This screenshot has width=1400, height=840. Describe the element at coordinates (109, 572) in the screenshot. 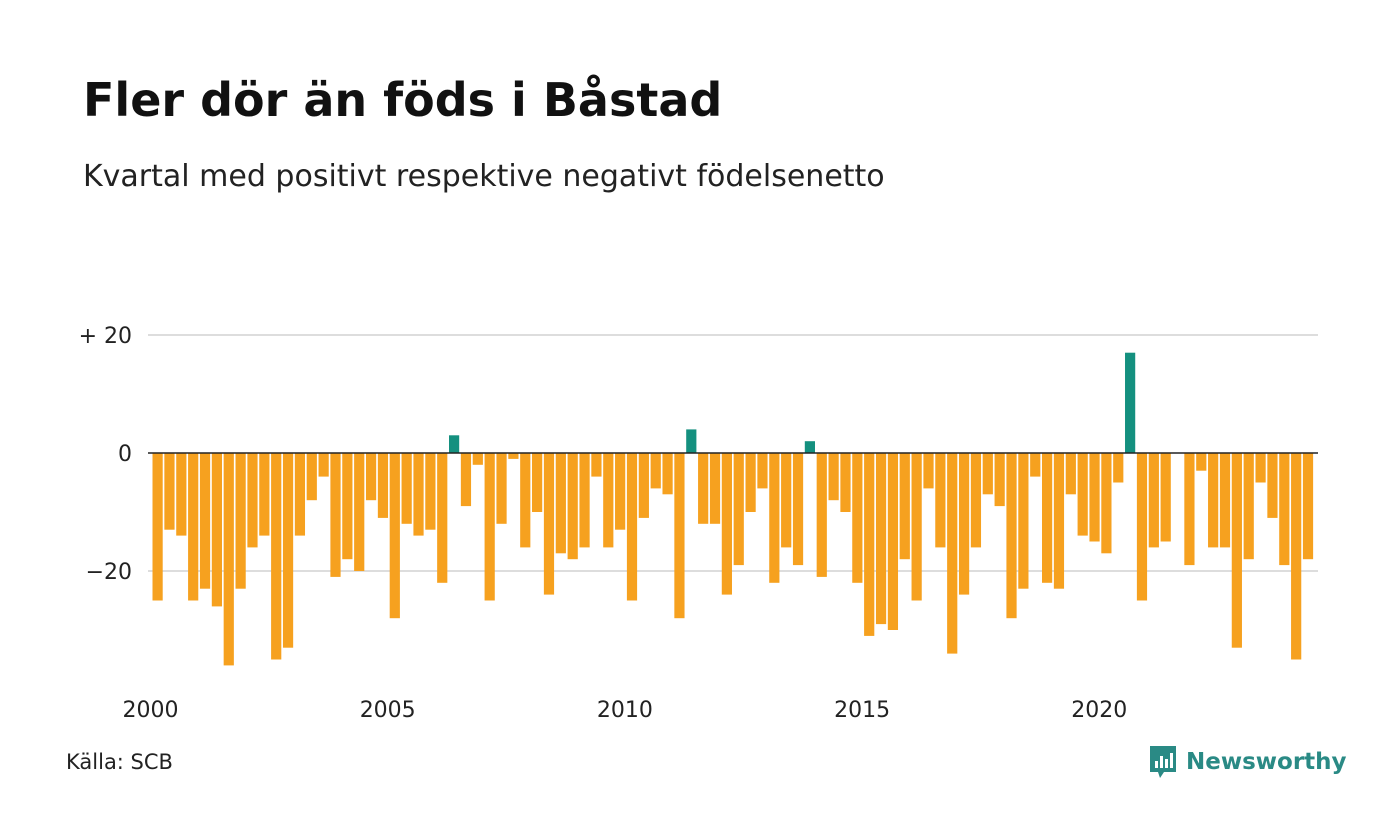

I see `y-tick-label: −20` at that location.